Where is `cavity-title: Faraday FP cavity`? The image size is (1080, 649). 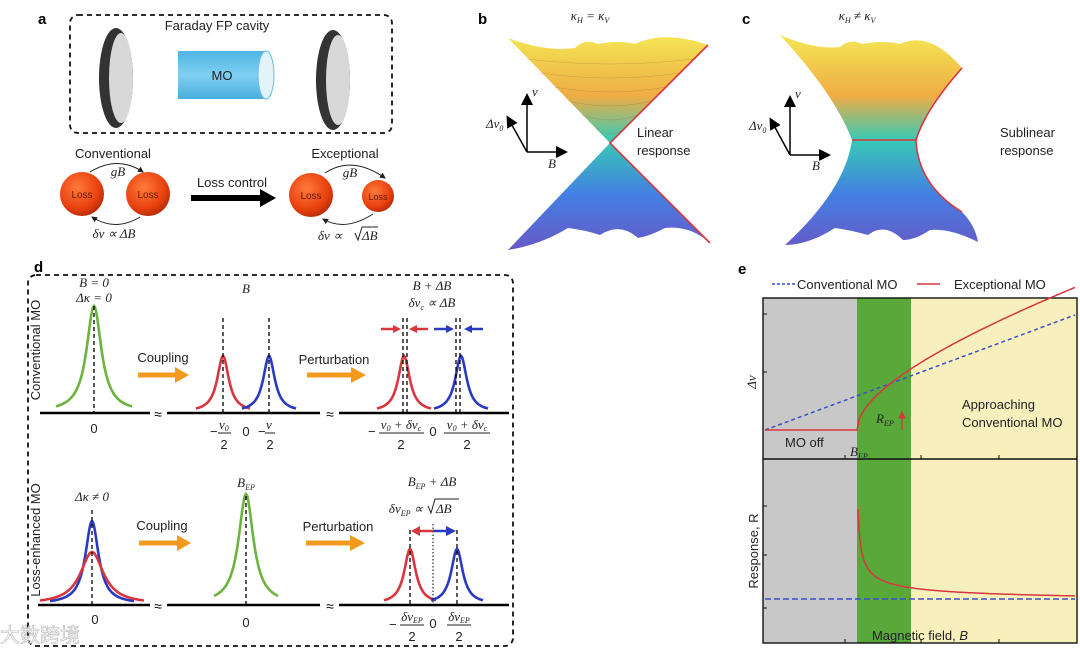
cavity-title: Faraday FP cavity is located at coordinates (217, 25).